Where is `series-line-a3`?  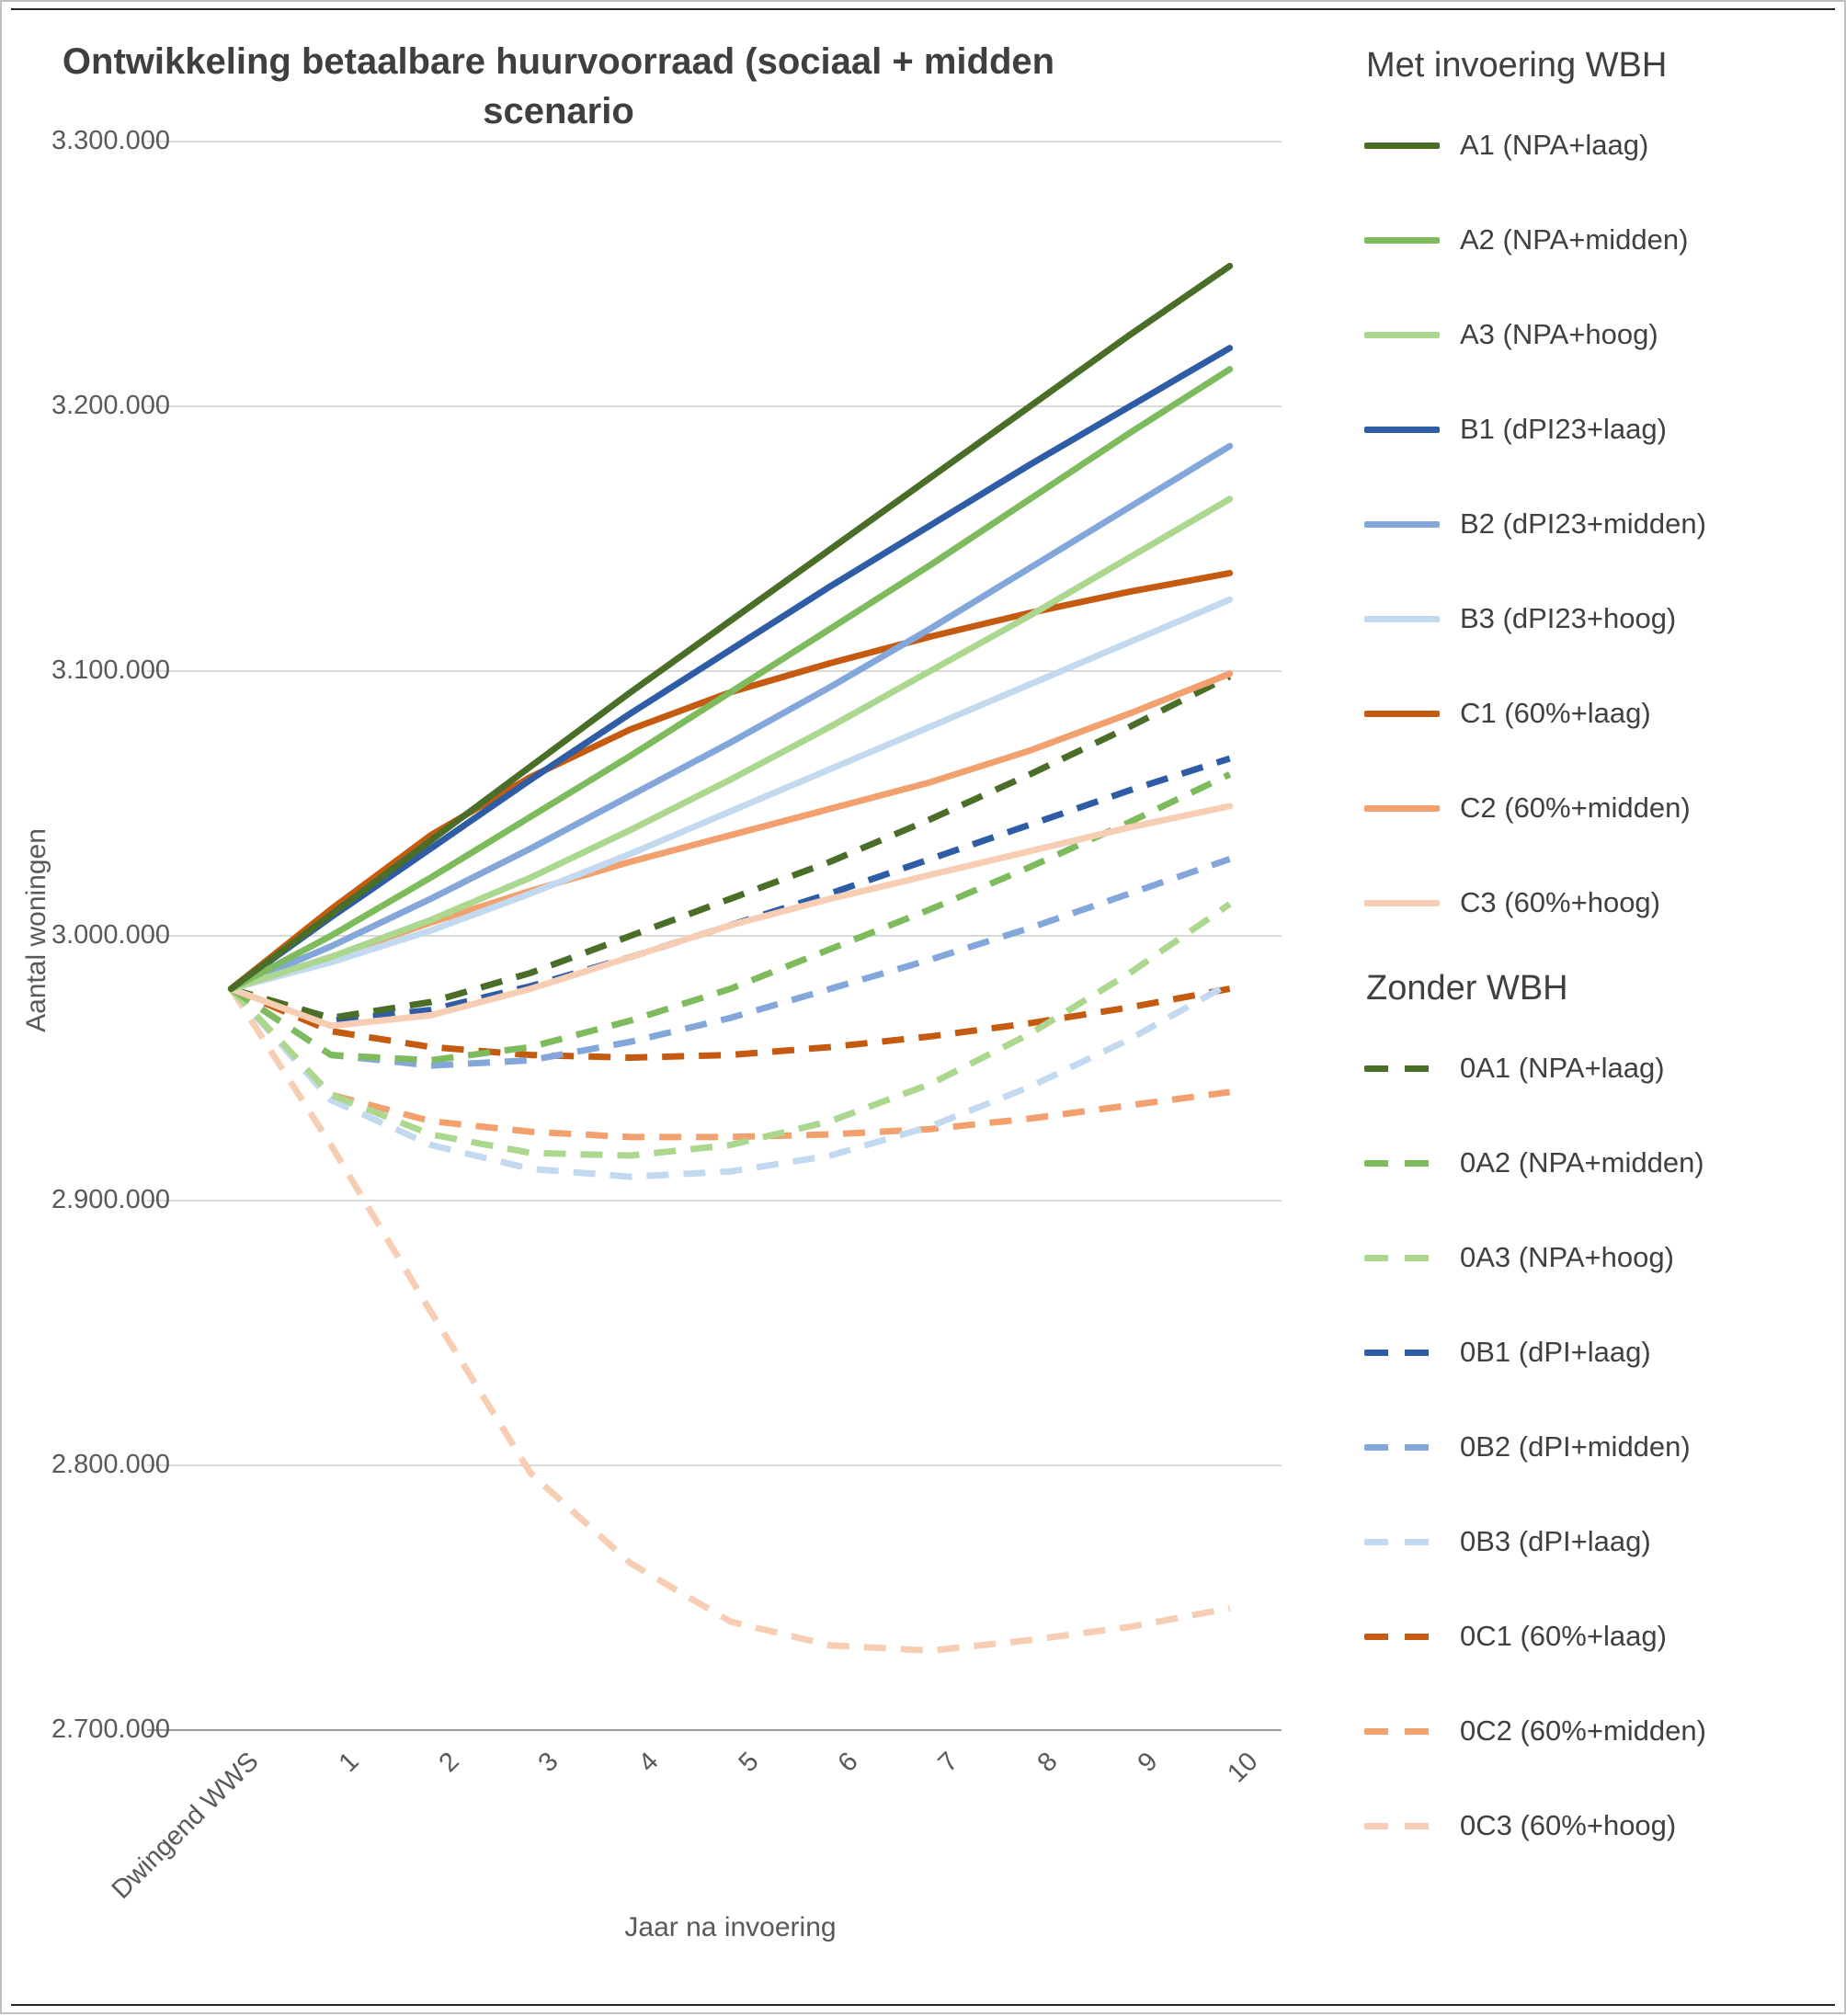 series-line-a3 is located at coordinates (730, 744).